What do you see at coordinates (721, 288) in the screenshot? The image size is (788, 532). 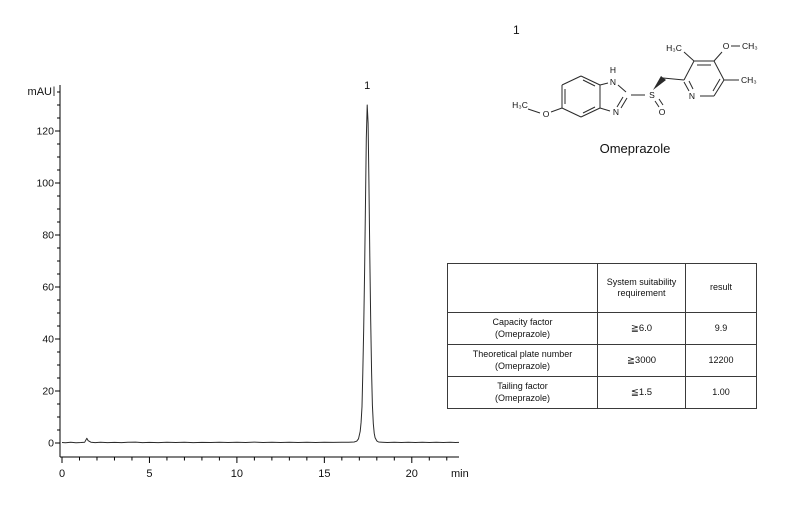 I see `header-result: result` at bounding box center [721, 288].